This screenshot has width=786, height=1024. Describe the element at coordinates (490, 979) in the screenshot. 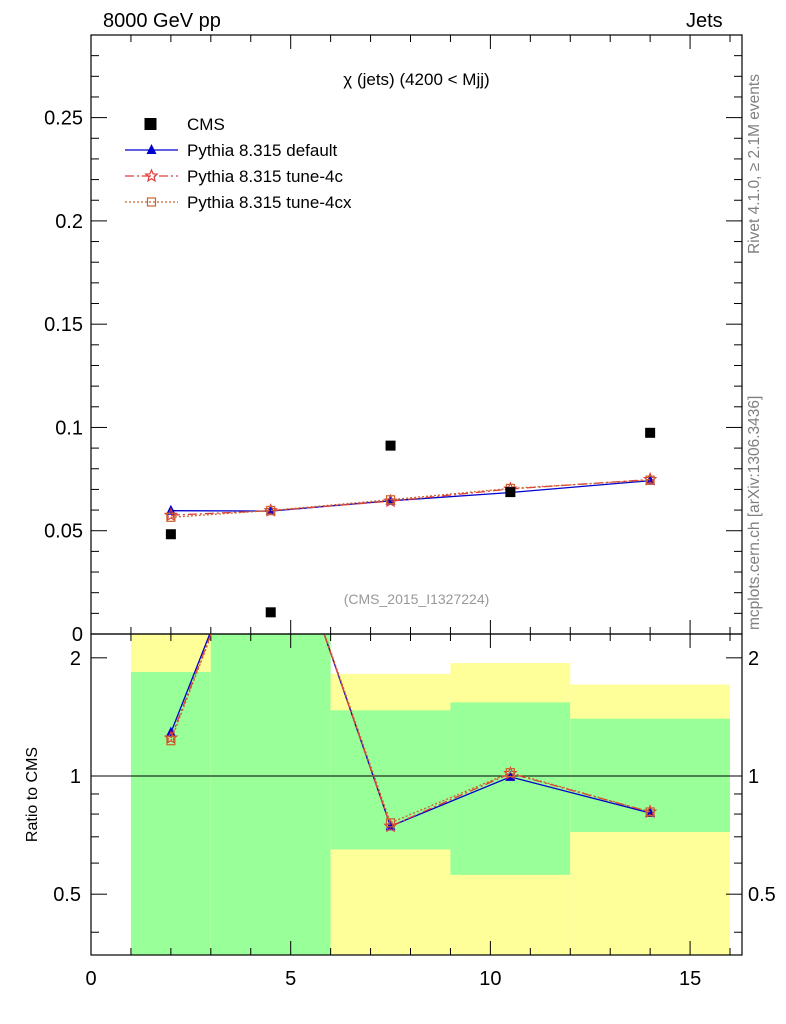

I see `x-tick-label: 10` at that location.